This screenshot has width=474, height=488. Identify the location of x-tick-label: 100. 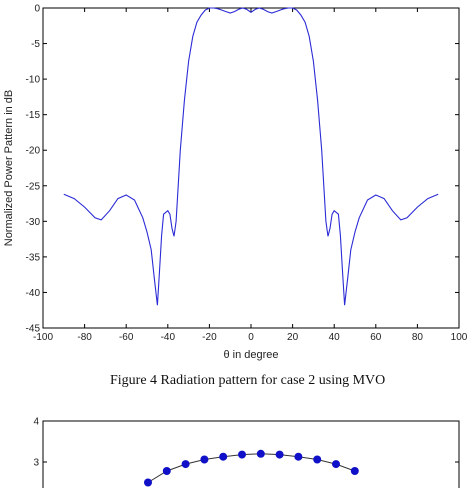
(459, 337).